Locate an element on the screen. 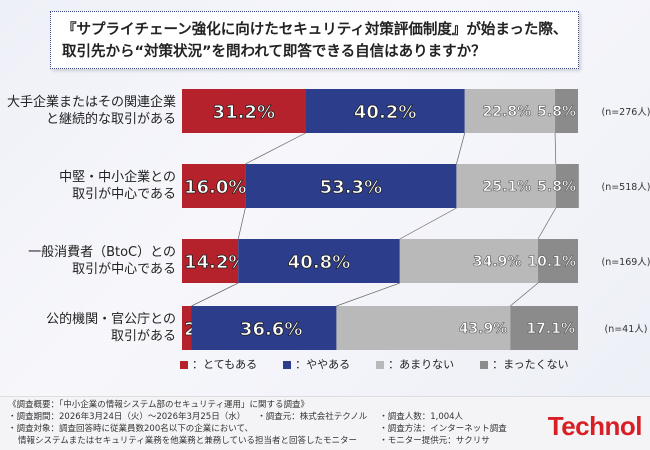 The height and width of the screenshot is (450, 650). title-line-2: 取引先から“対策状況”を問われて即答できる自信はありますか？ is located at coordinates (274, 52).